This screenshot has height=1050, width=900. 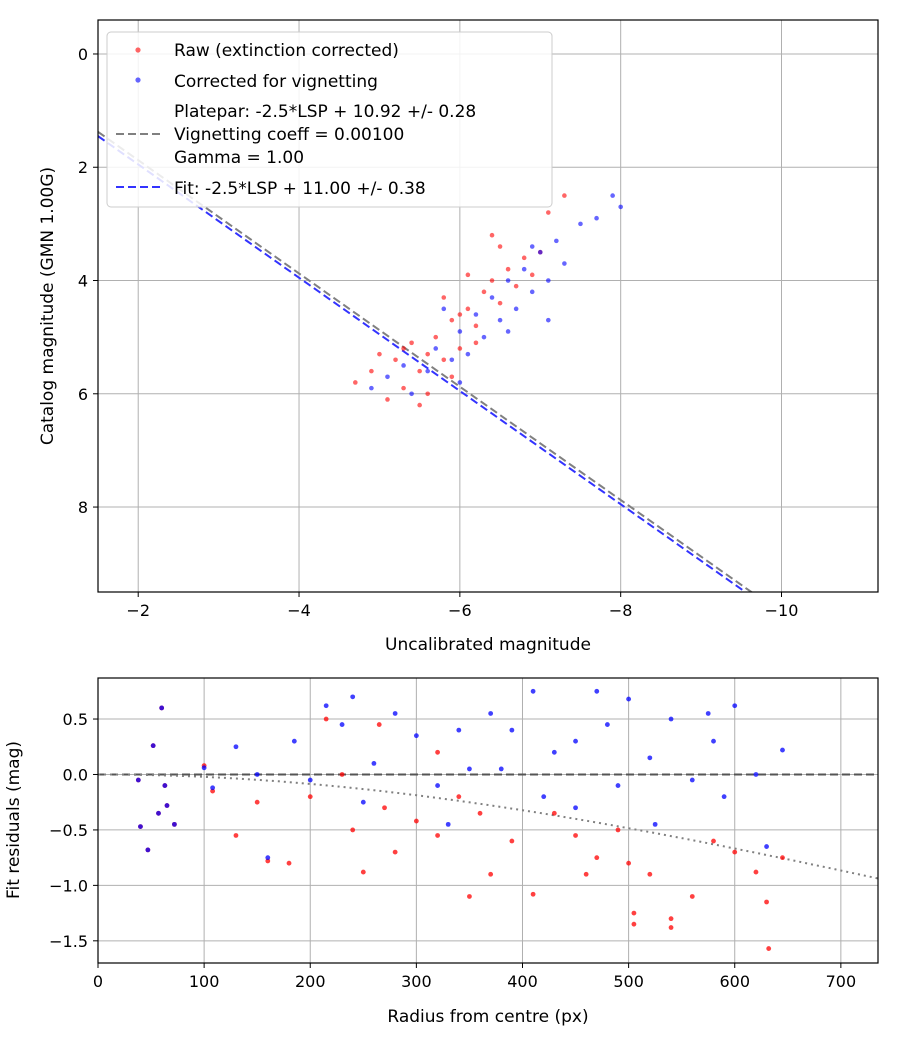 I want to click on x-tick-label: −6, so click(x=460, y=610).